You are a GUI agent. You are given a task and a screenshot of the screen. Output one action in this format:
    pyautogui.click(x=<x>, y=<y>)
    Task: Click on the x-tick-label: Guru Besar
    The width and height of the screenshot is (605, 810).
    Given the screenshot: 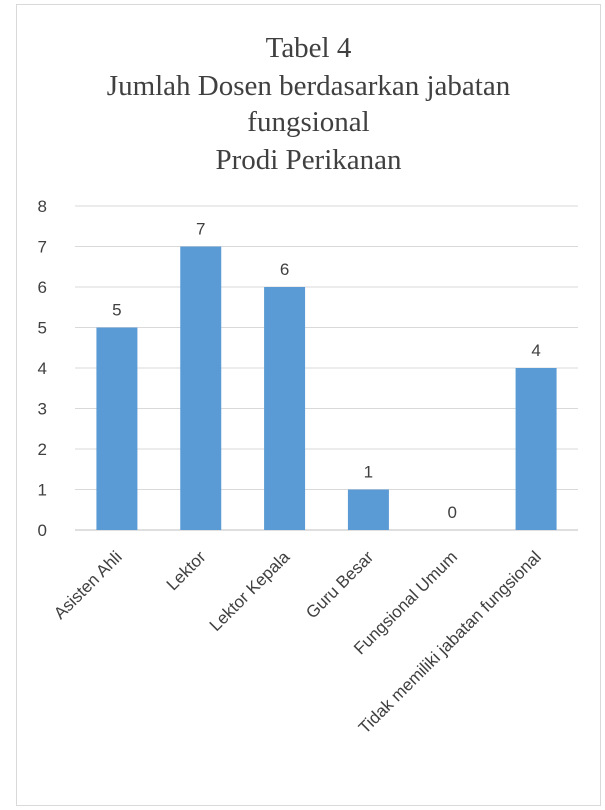 What is the action you would take?
    pyautogui.click(x=339, y=584)
    